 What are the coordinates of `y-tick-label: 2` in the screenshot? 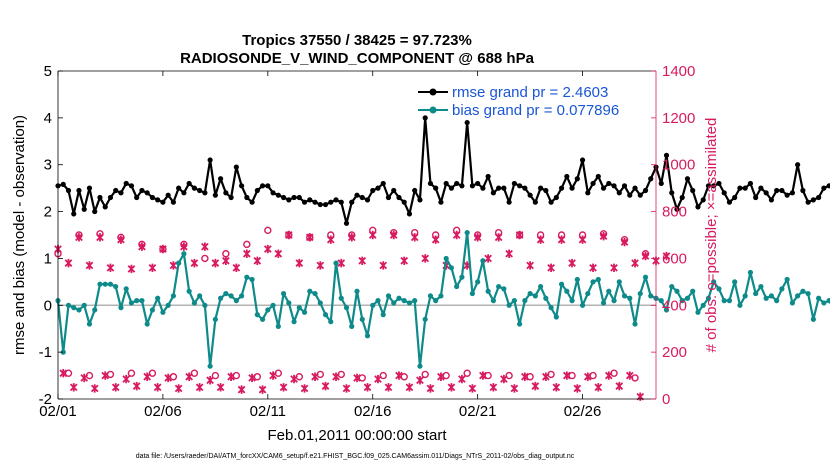 It's located at (48, 212).